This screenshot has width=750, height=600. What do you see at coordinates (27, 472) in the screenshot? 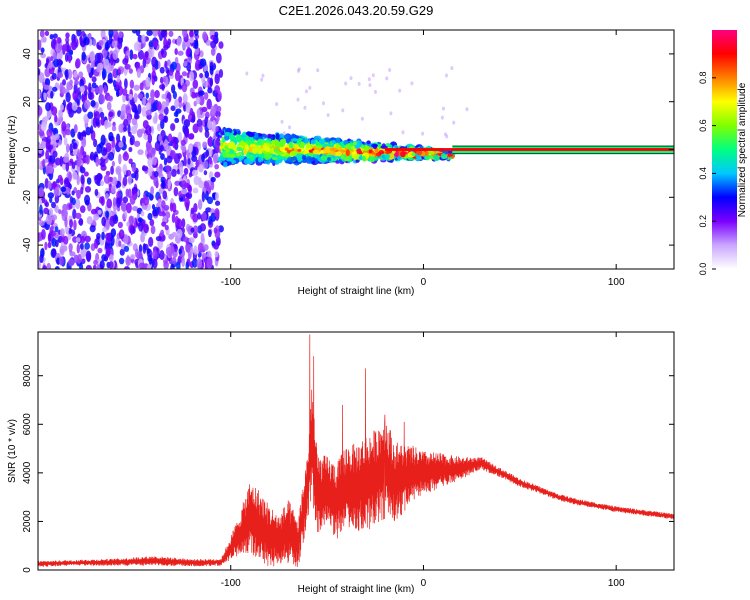
I see `y-tick-label: 4000` at bounding box center [27, 472].